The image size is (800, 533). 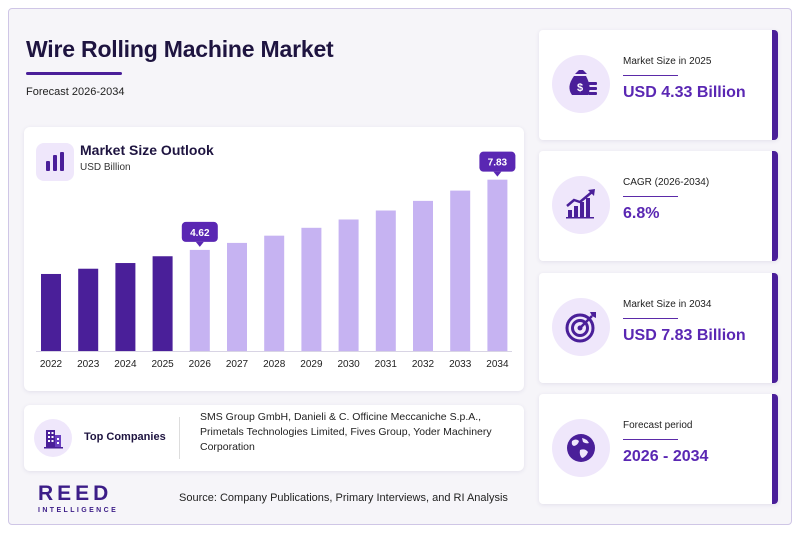 I want to click on stat-label: Market Size in 2034, so click(x=667, y=304).